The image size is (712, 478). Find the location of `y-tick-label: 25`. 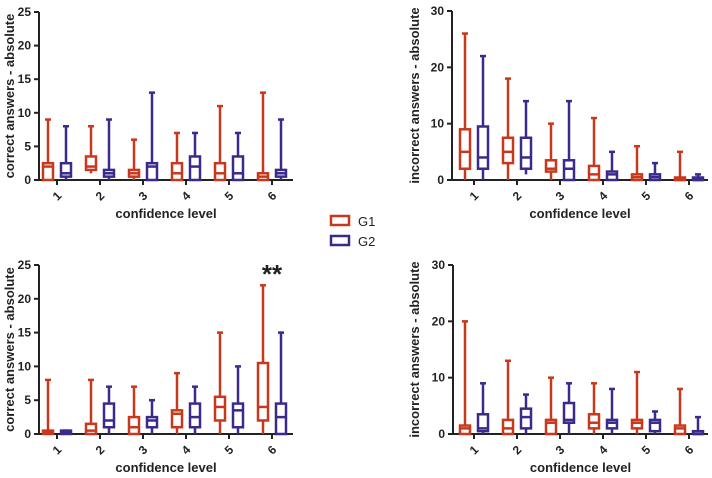

y-tick-label: 25 is located at coordinates (25, 265).